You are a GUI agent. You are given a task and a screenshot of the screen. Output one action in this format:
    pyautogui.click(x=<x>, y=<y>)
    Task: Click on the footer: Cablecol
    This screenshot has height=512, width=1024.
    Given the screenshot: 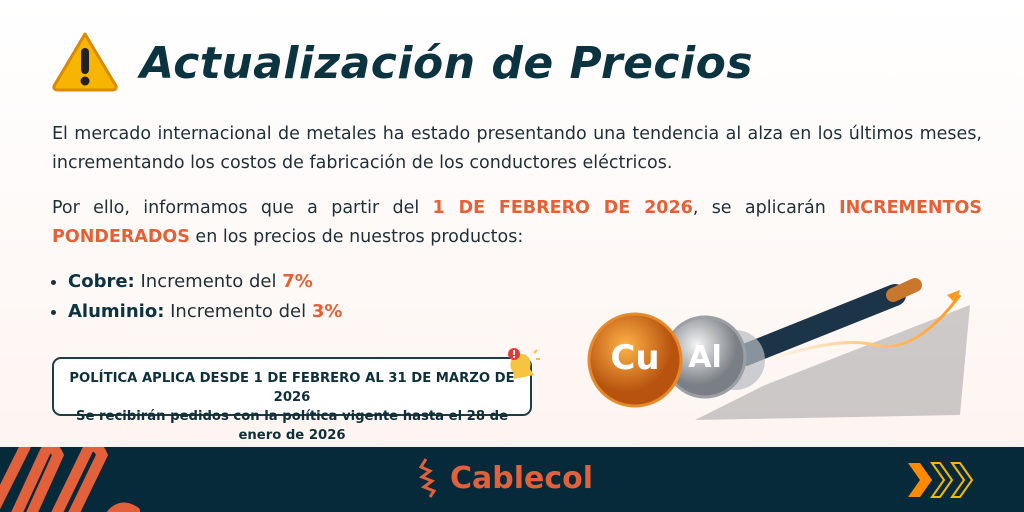 What is the action you would take?
    pyautogui.click(x=512, y=479)
    